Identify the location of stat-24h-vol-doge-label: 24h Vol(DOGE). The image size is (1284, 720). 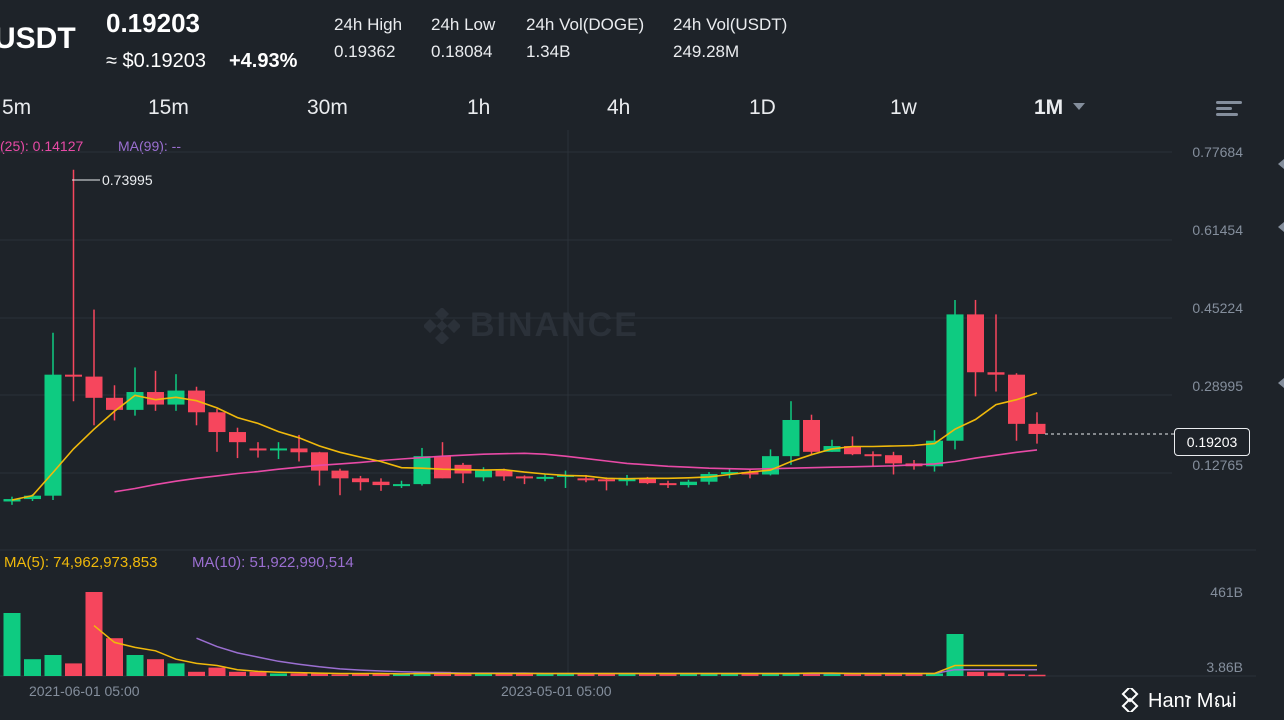
(585, 24).